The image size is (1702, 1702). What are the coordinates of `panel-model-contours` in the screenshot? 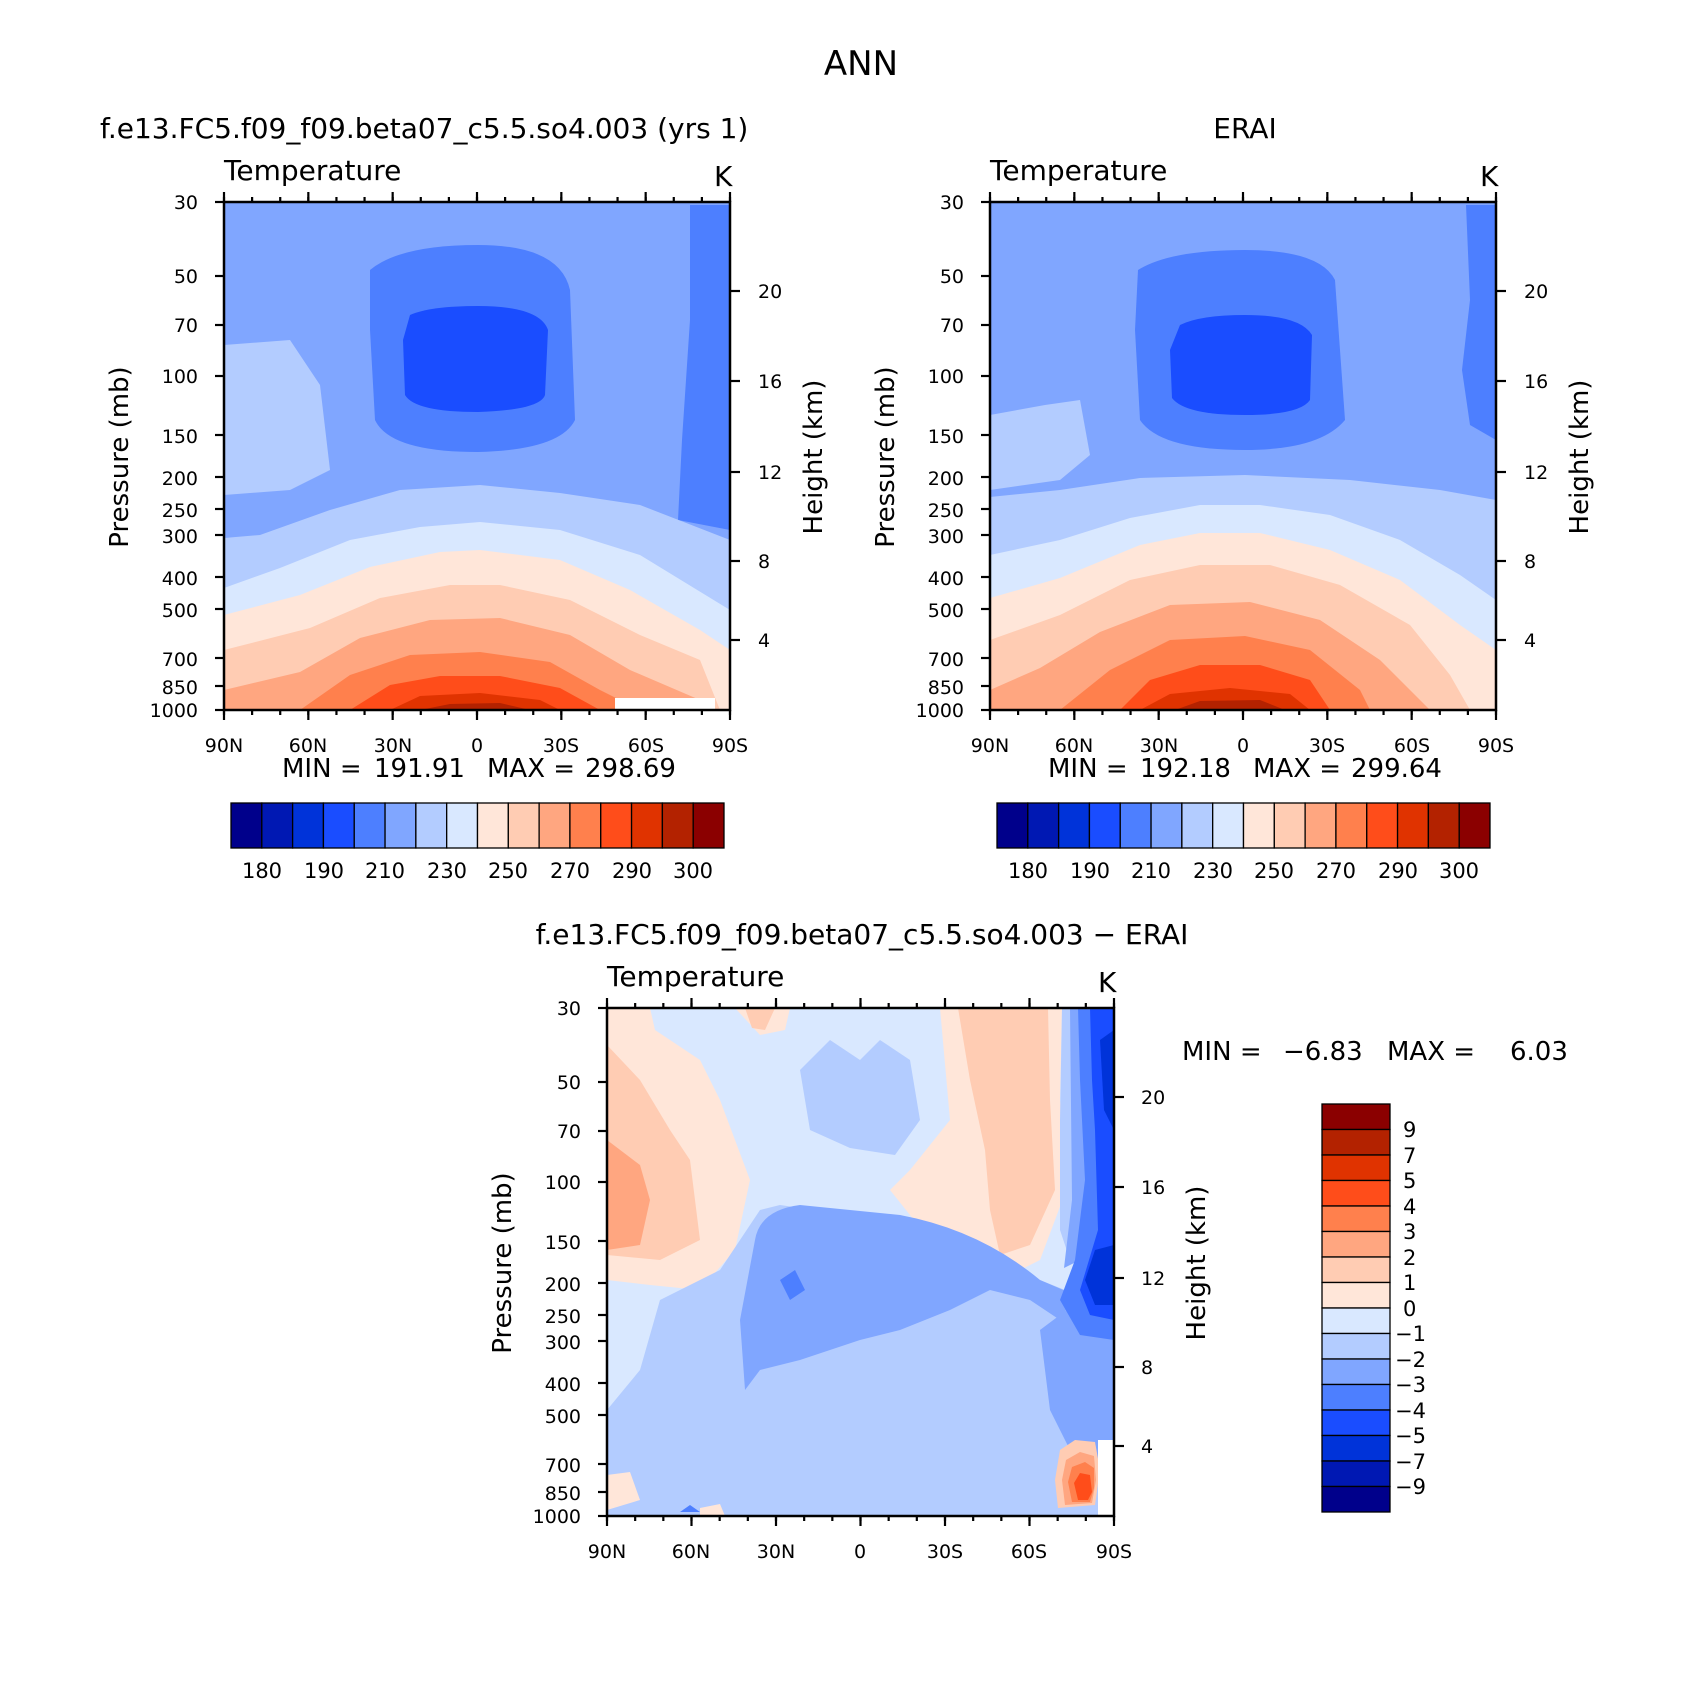 It's located at (477, 456).